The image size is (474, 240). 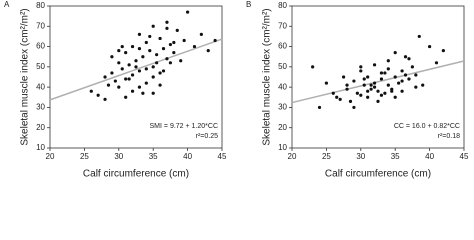 What do you see at coordinates (136, 174) in the screenshot?
I see `x-axis-label: Calf circumference (cm)` at bounding box center [136, 174].